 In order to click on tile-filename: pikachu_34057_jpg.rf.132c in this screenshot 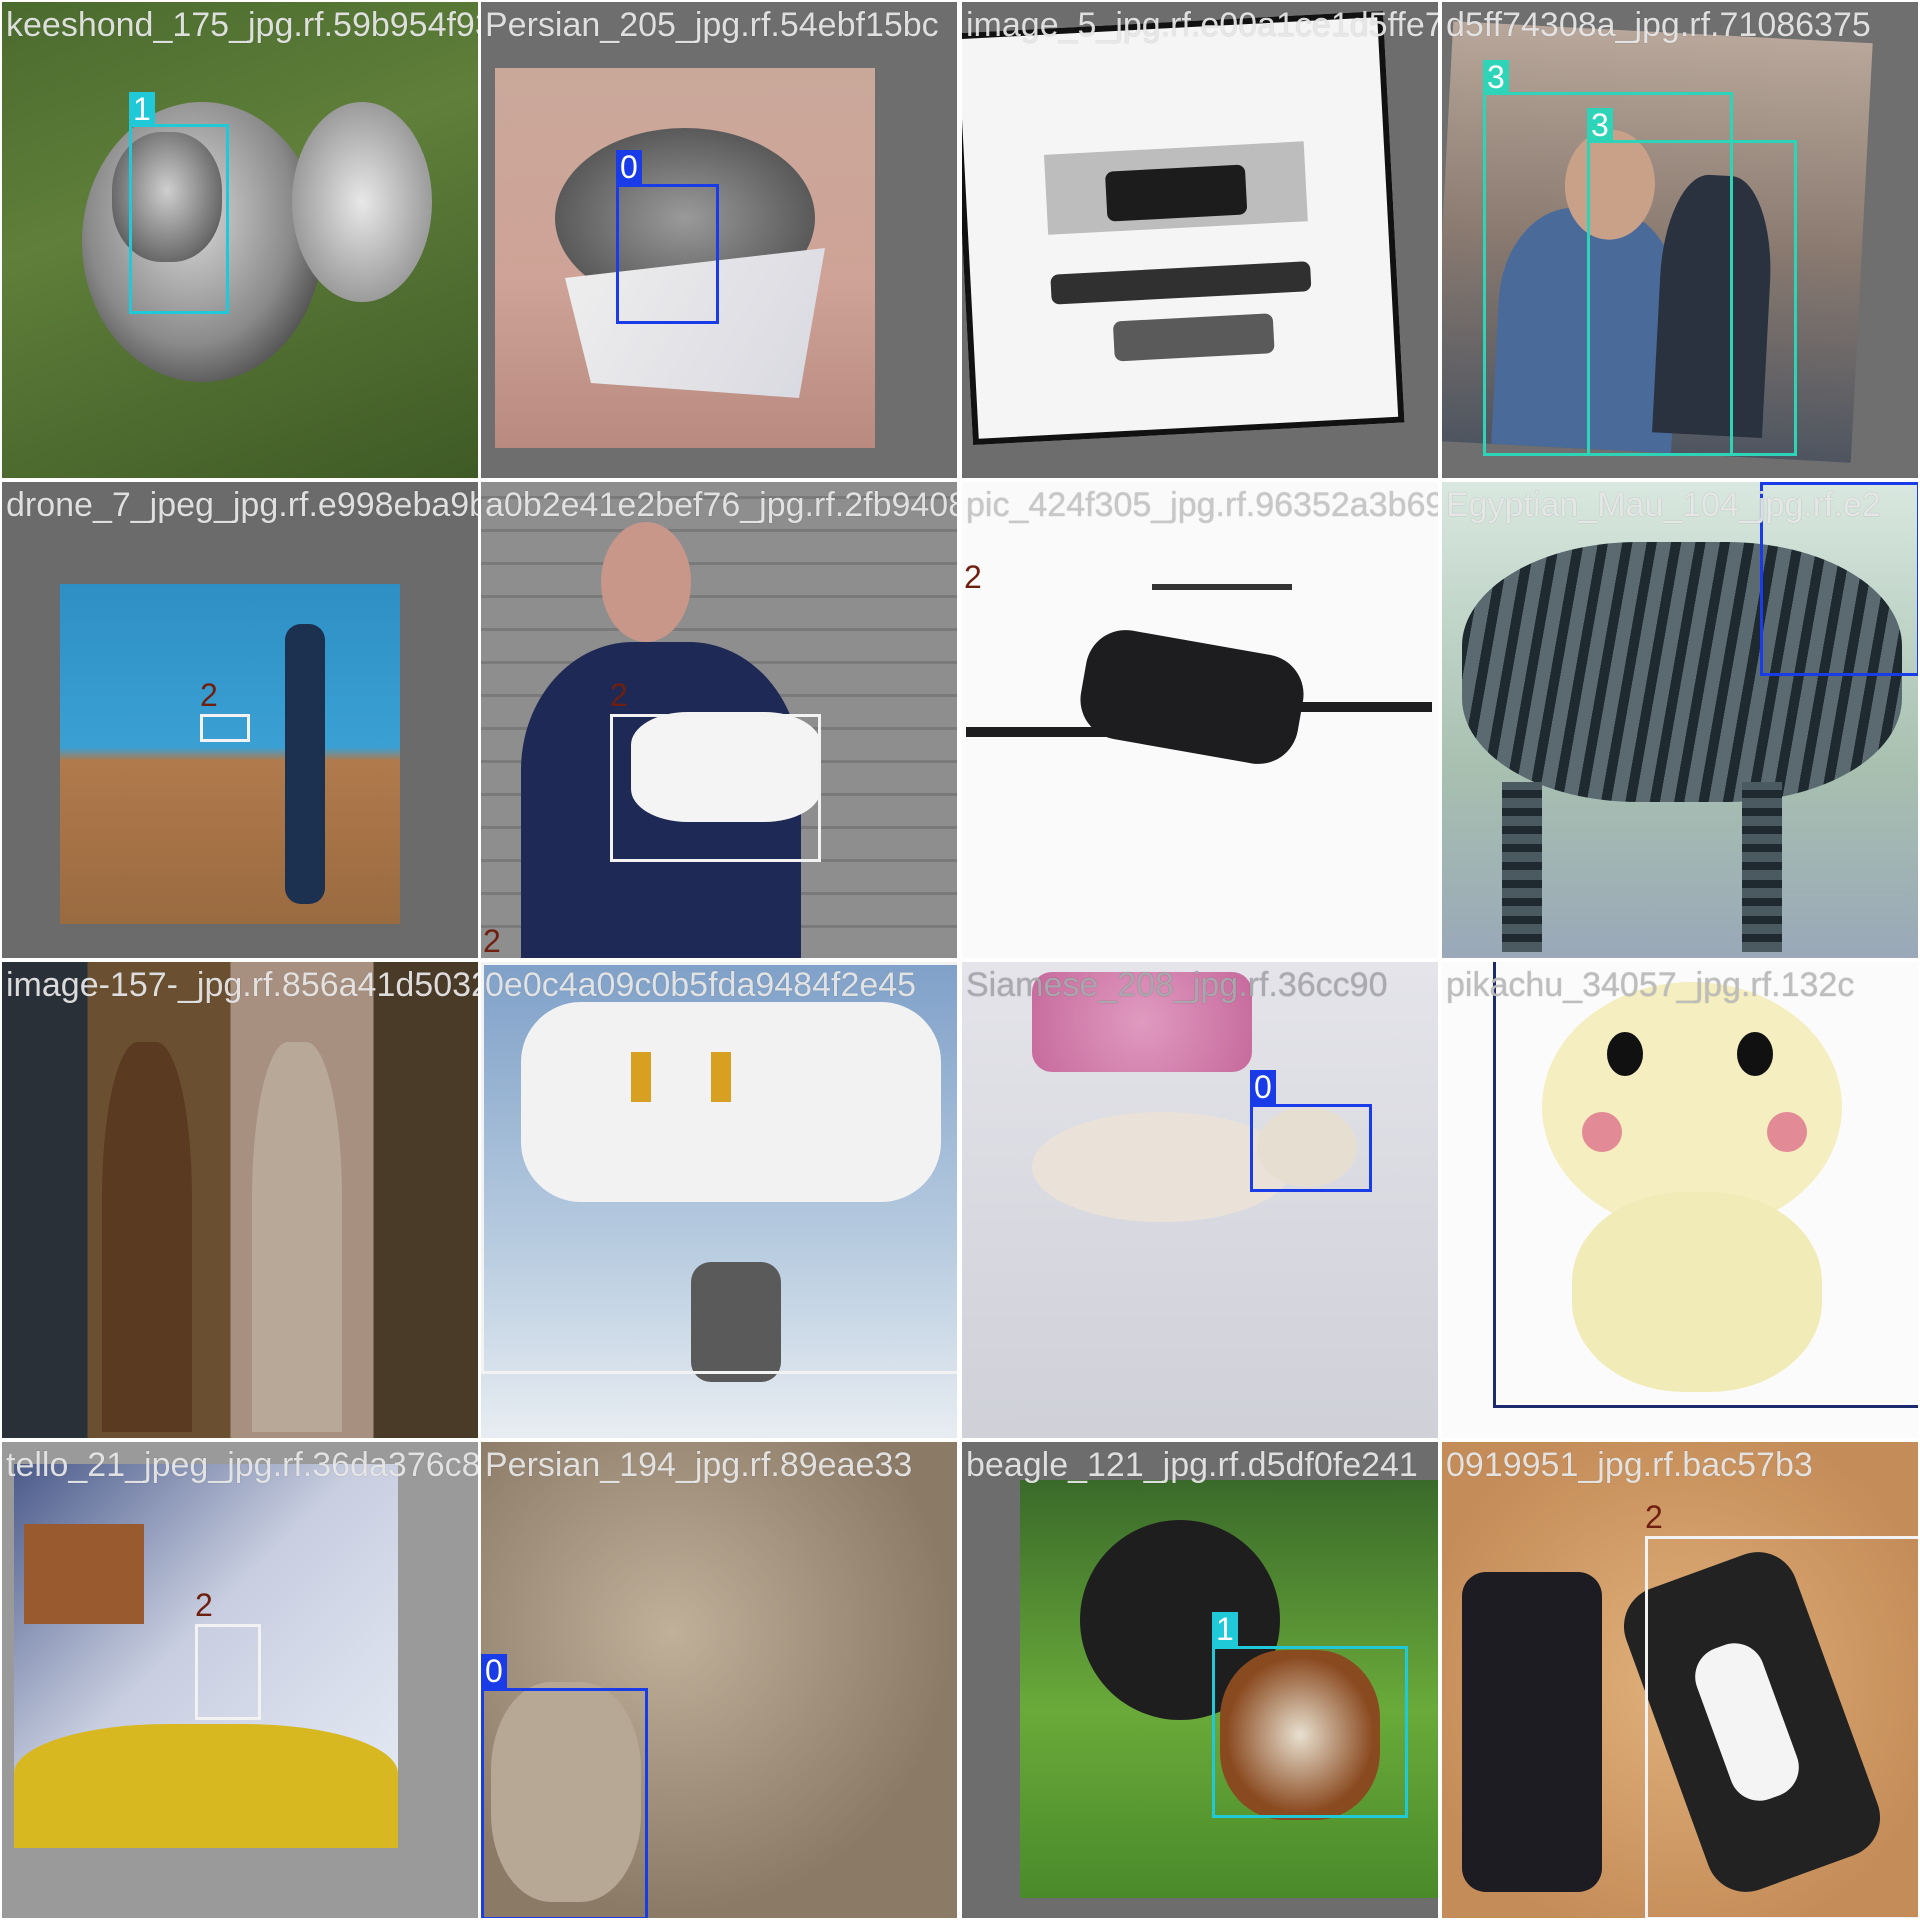, I will do `click(1650, 985)`.